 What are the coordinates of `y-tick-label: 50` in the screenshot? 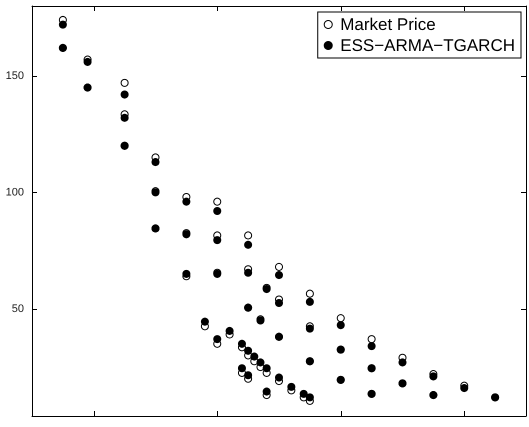 It's located at (18, 308).